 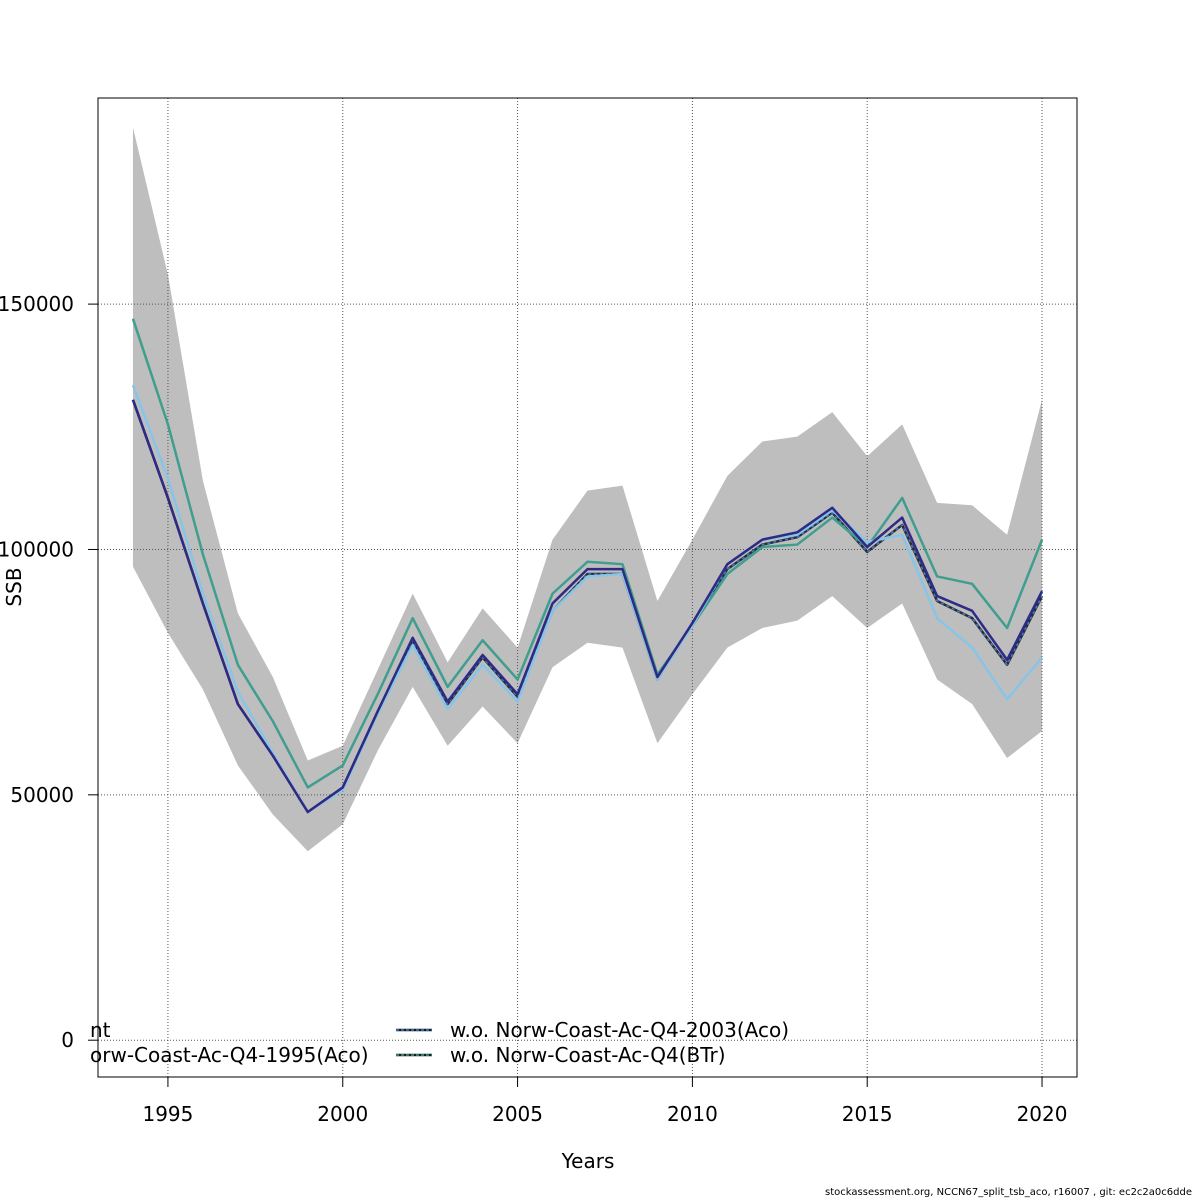 What do you see at coordinates (100, 1030) in the screenshot?
I see `legend-label: nt` at bounding box center [100, 1030].